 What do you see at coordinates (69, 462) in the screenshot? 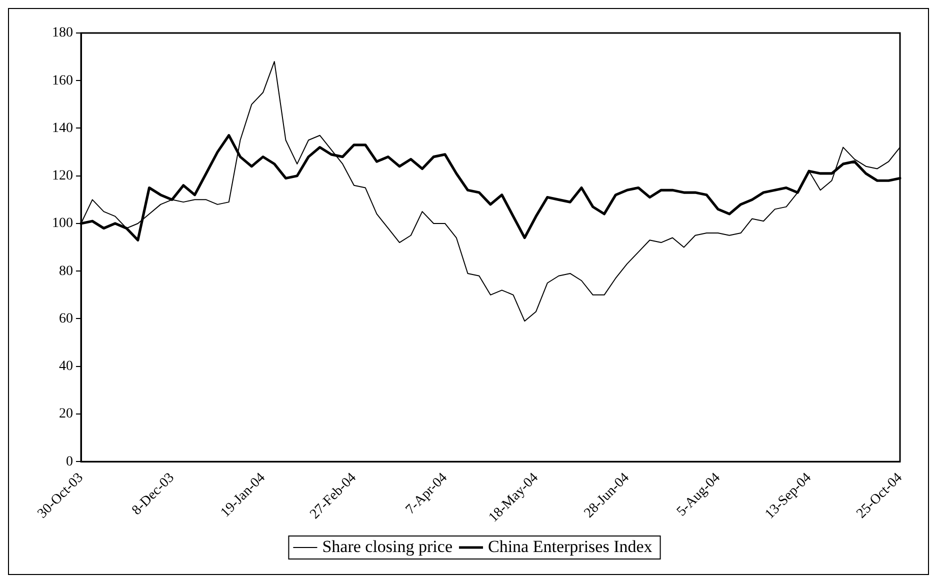
I see `y-tick-label: 0` at bounding box center [69, 462].